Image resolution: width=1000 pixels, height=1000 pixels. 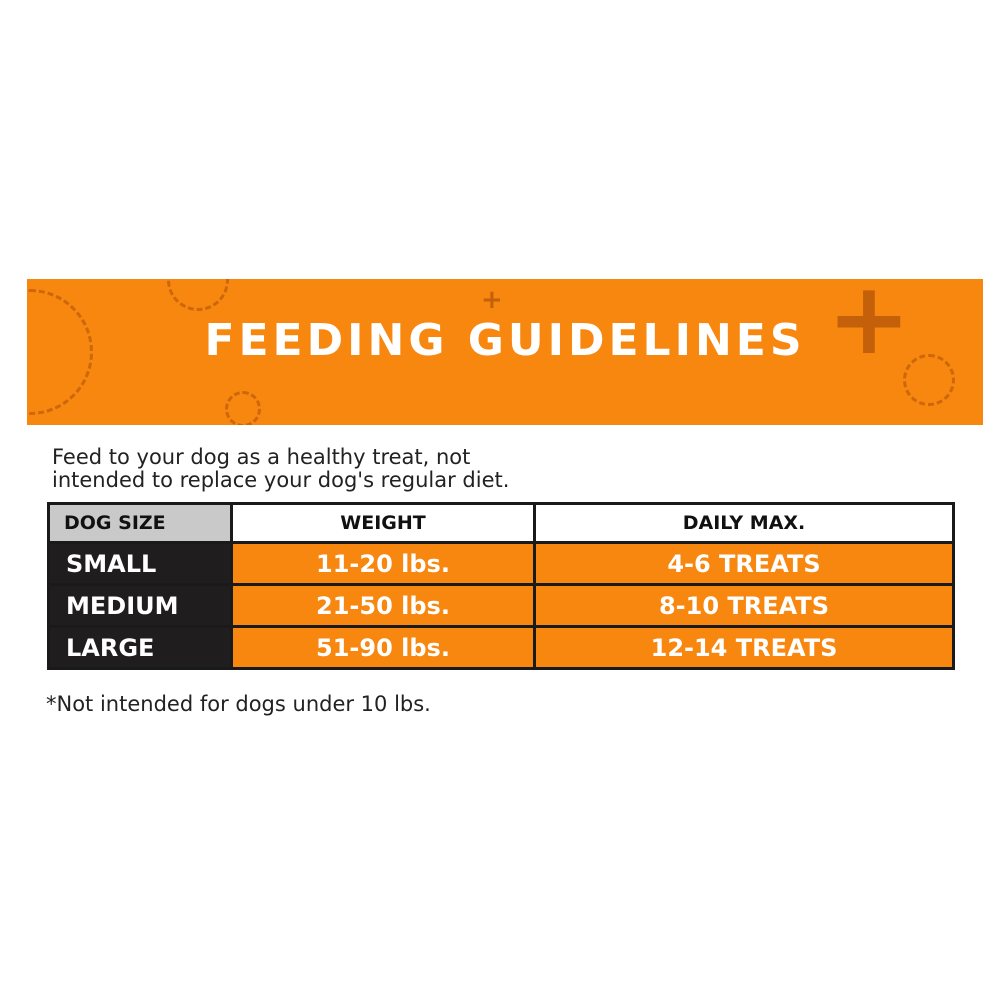 I want to click on feeding-guidelines-banner: + + FEEDING GUIDELINES, so click(x=505, y=352).